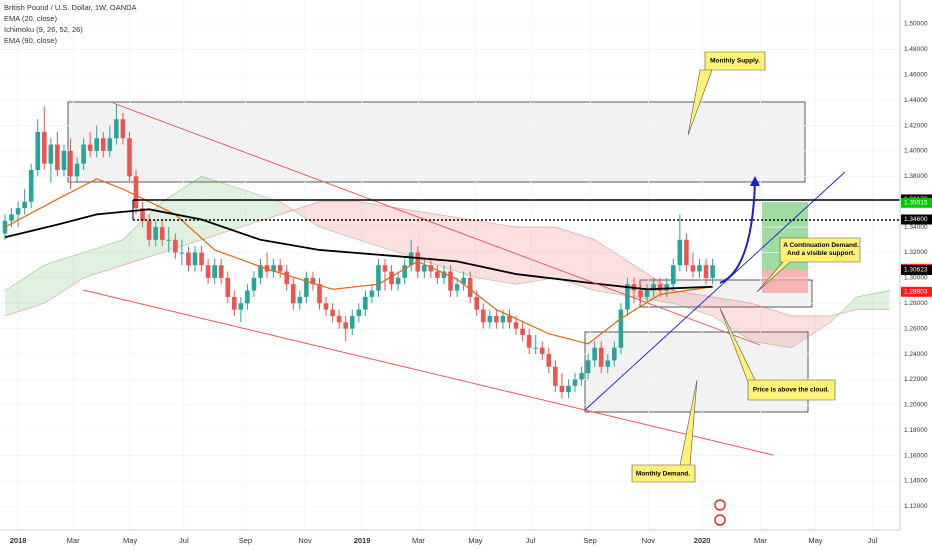 Image resolution: width=932 pixels, height=550 pixels. What do you see at coordinates (916, 430) in the screenshot?
I see `y-tick-label: 1.18000` at bounding box center [916, 430].